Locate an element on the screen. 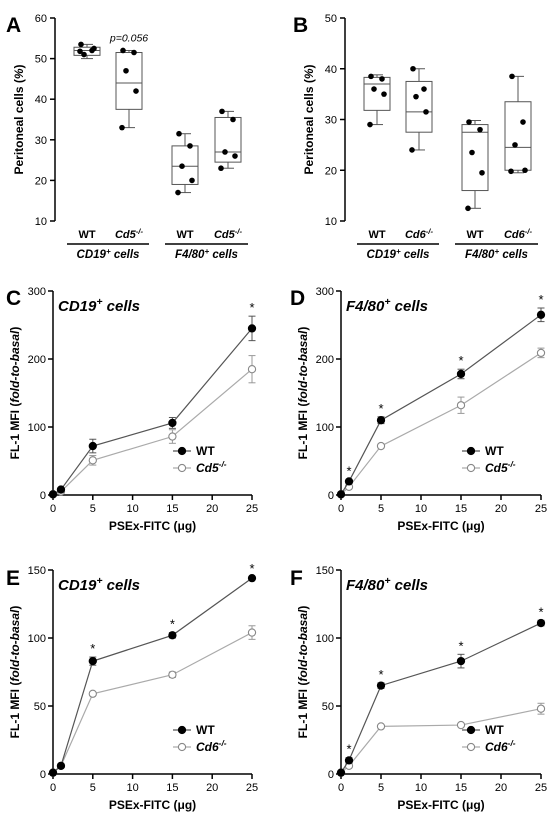  panel-title: F4/80+ cells is located at coordinates (387, 584).